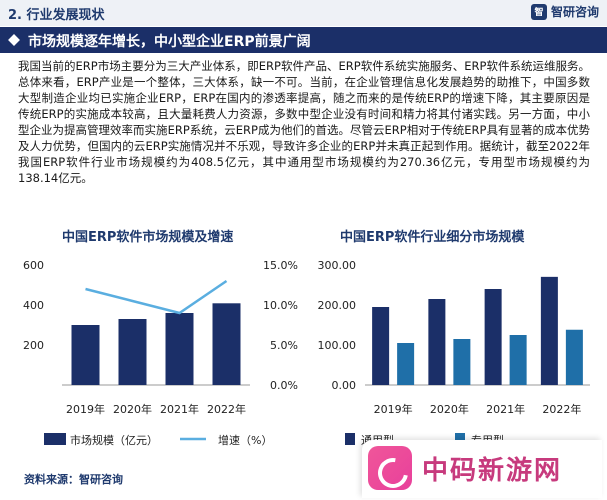  What do you see at coordinates (538, 11) in the screenshot?
I see `brand-logo-icon: 智` at bounding box center [538, 11].